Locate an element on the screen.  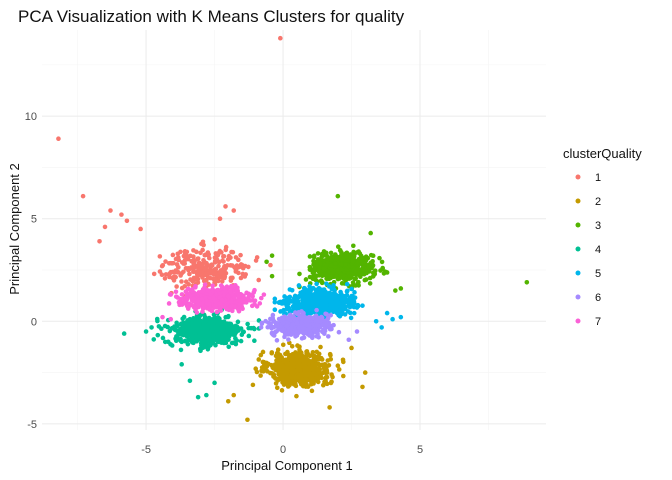
y-axis-title: Principal Component 2 is located at coordinates (14, 229).